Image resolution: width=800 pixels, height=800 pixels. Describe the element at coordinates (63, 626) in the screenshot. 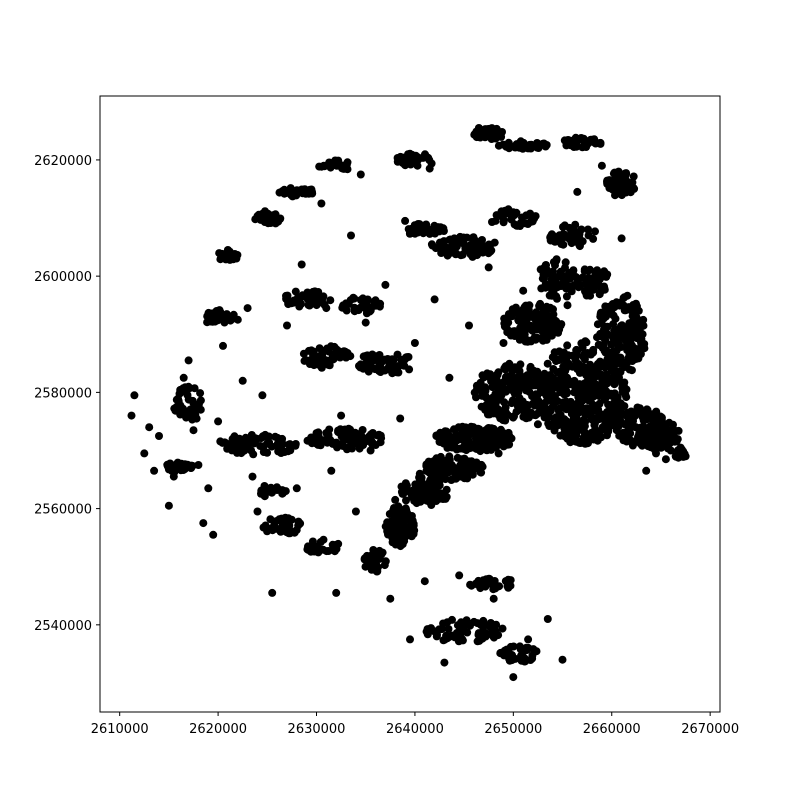

I see `y-tick-label: 2540000` at that location.